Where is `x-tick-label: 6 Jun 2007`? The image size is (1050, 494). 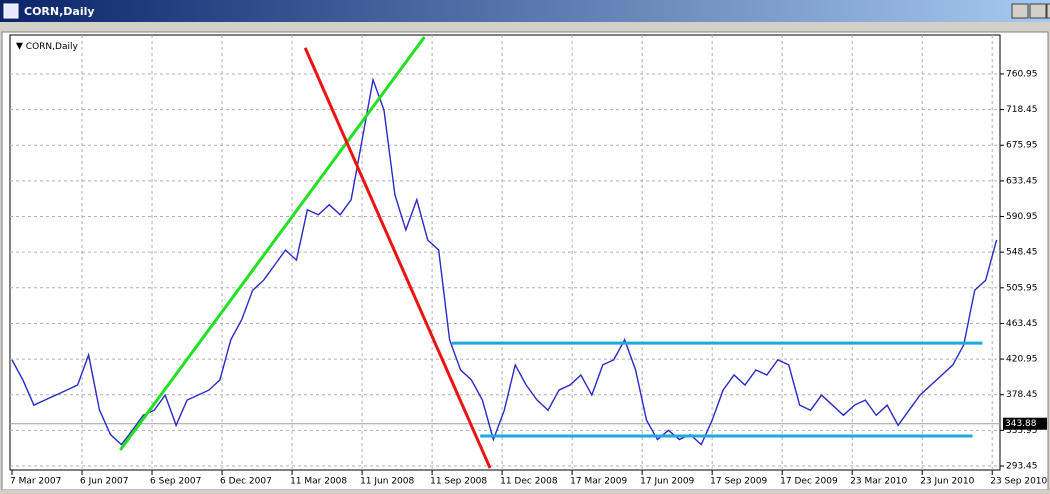
x-tick-label: 6 Jun 2007 is located at coordinates (104, 482).